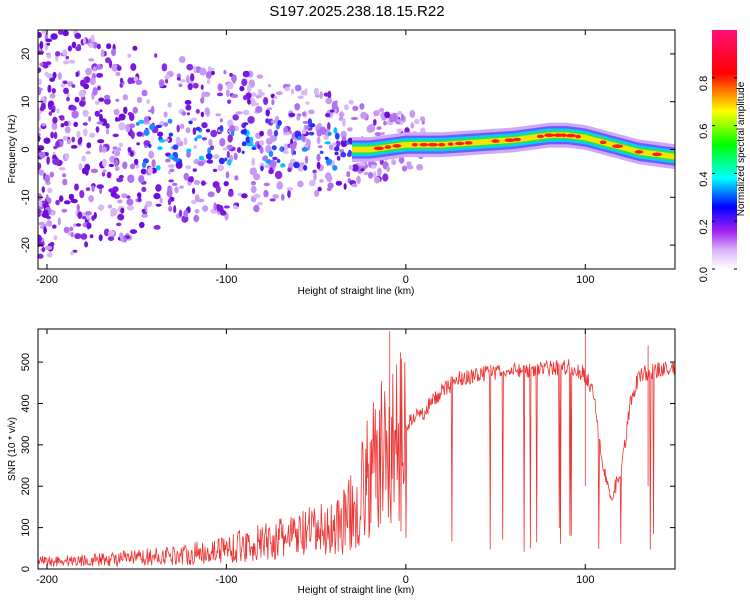 The image size is (750, 600). I want to click on snr-ytick-label: 400, so click(26, 403).